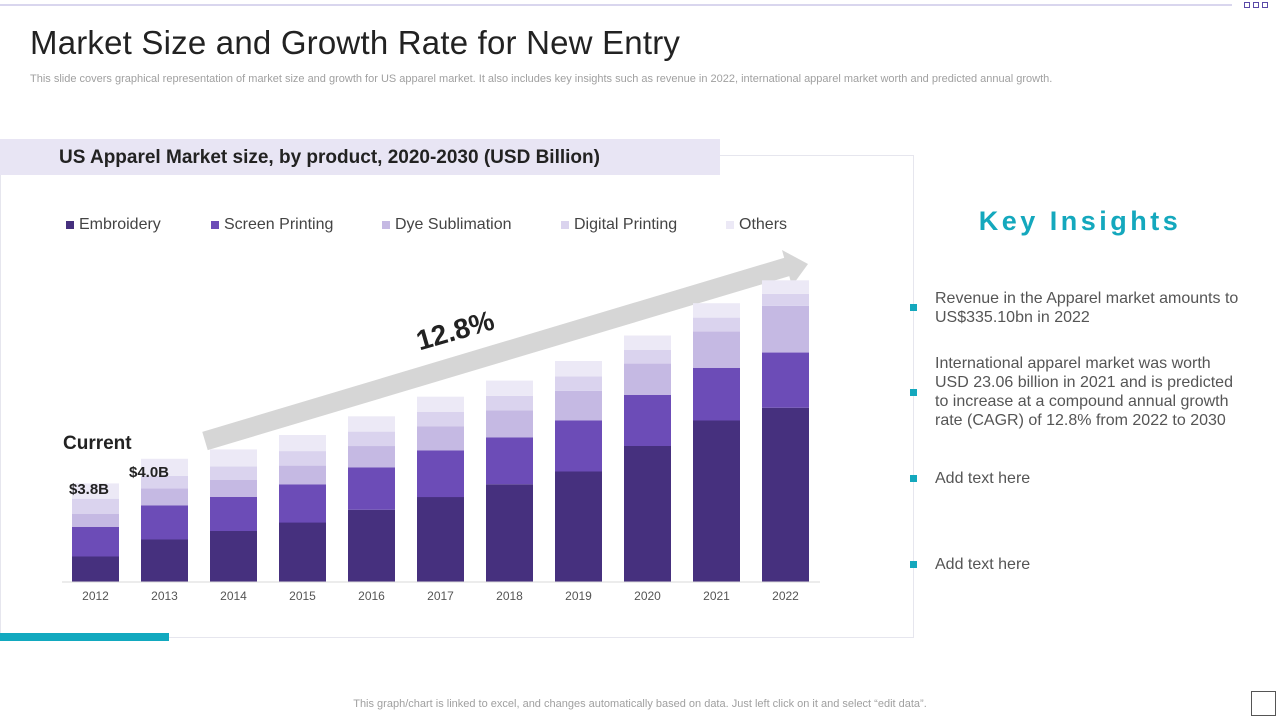  Describe the element at coordinates (509, 533) in the screenshot. I see `bar-2018-embroidery` at that location.